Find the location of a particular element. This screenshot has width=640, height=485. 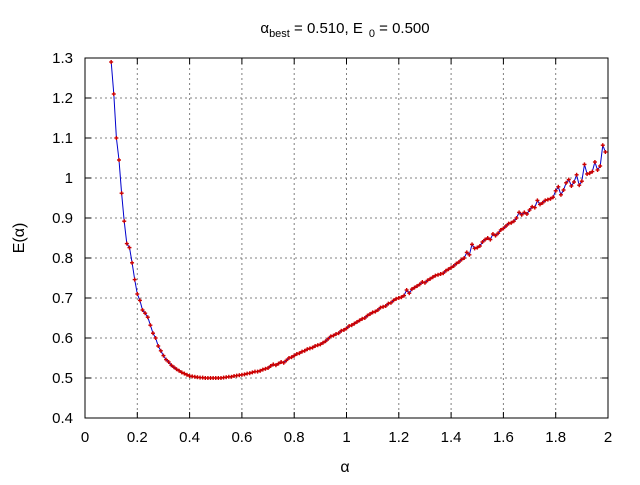

y-axis-label: E(α) is located at coordinates (19, 238).